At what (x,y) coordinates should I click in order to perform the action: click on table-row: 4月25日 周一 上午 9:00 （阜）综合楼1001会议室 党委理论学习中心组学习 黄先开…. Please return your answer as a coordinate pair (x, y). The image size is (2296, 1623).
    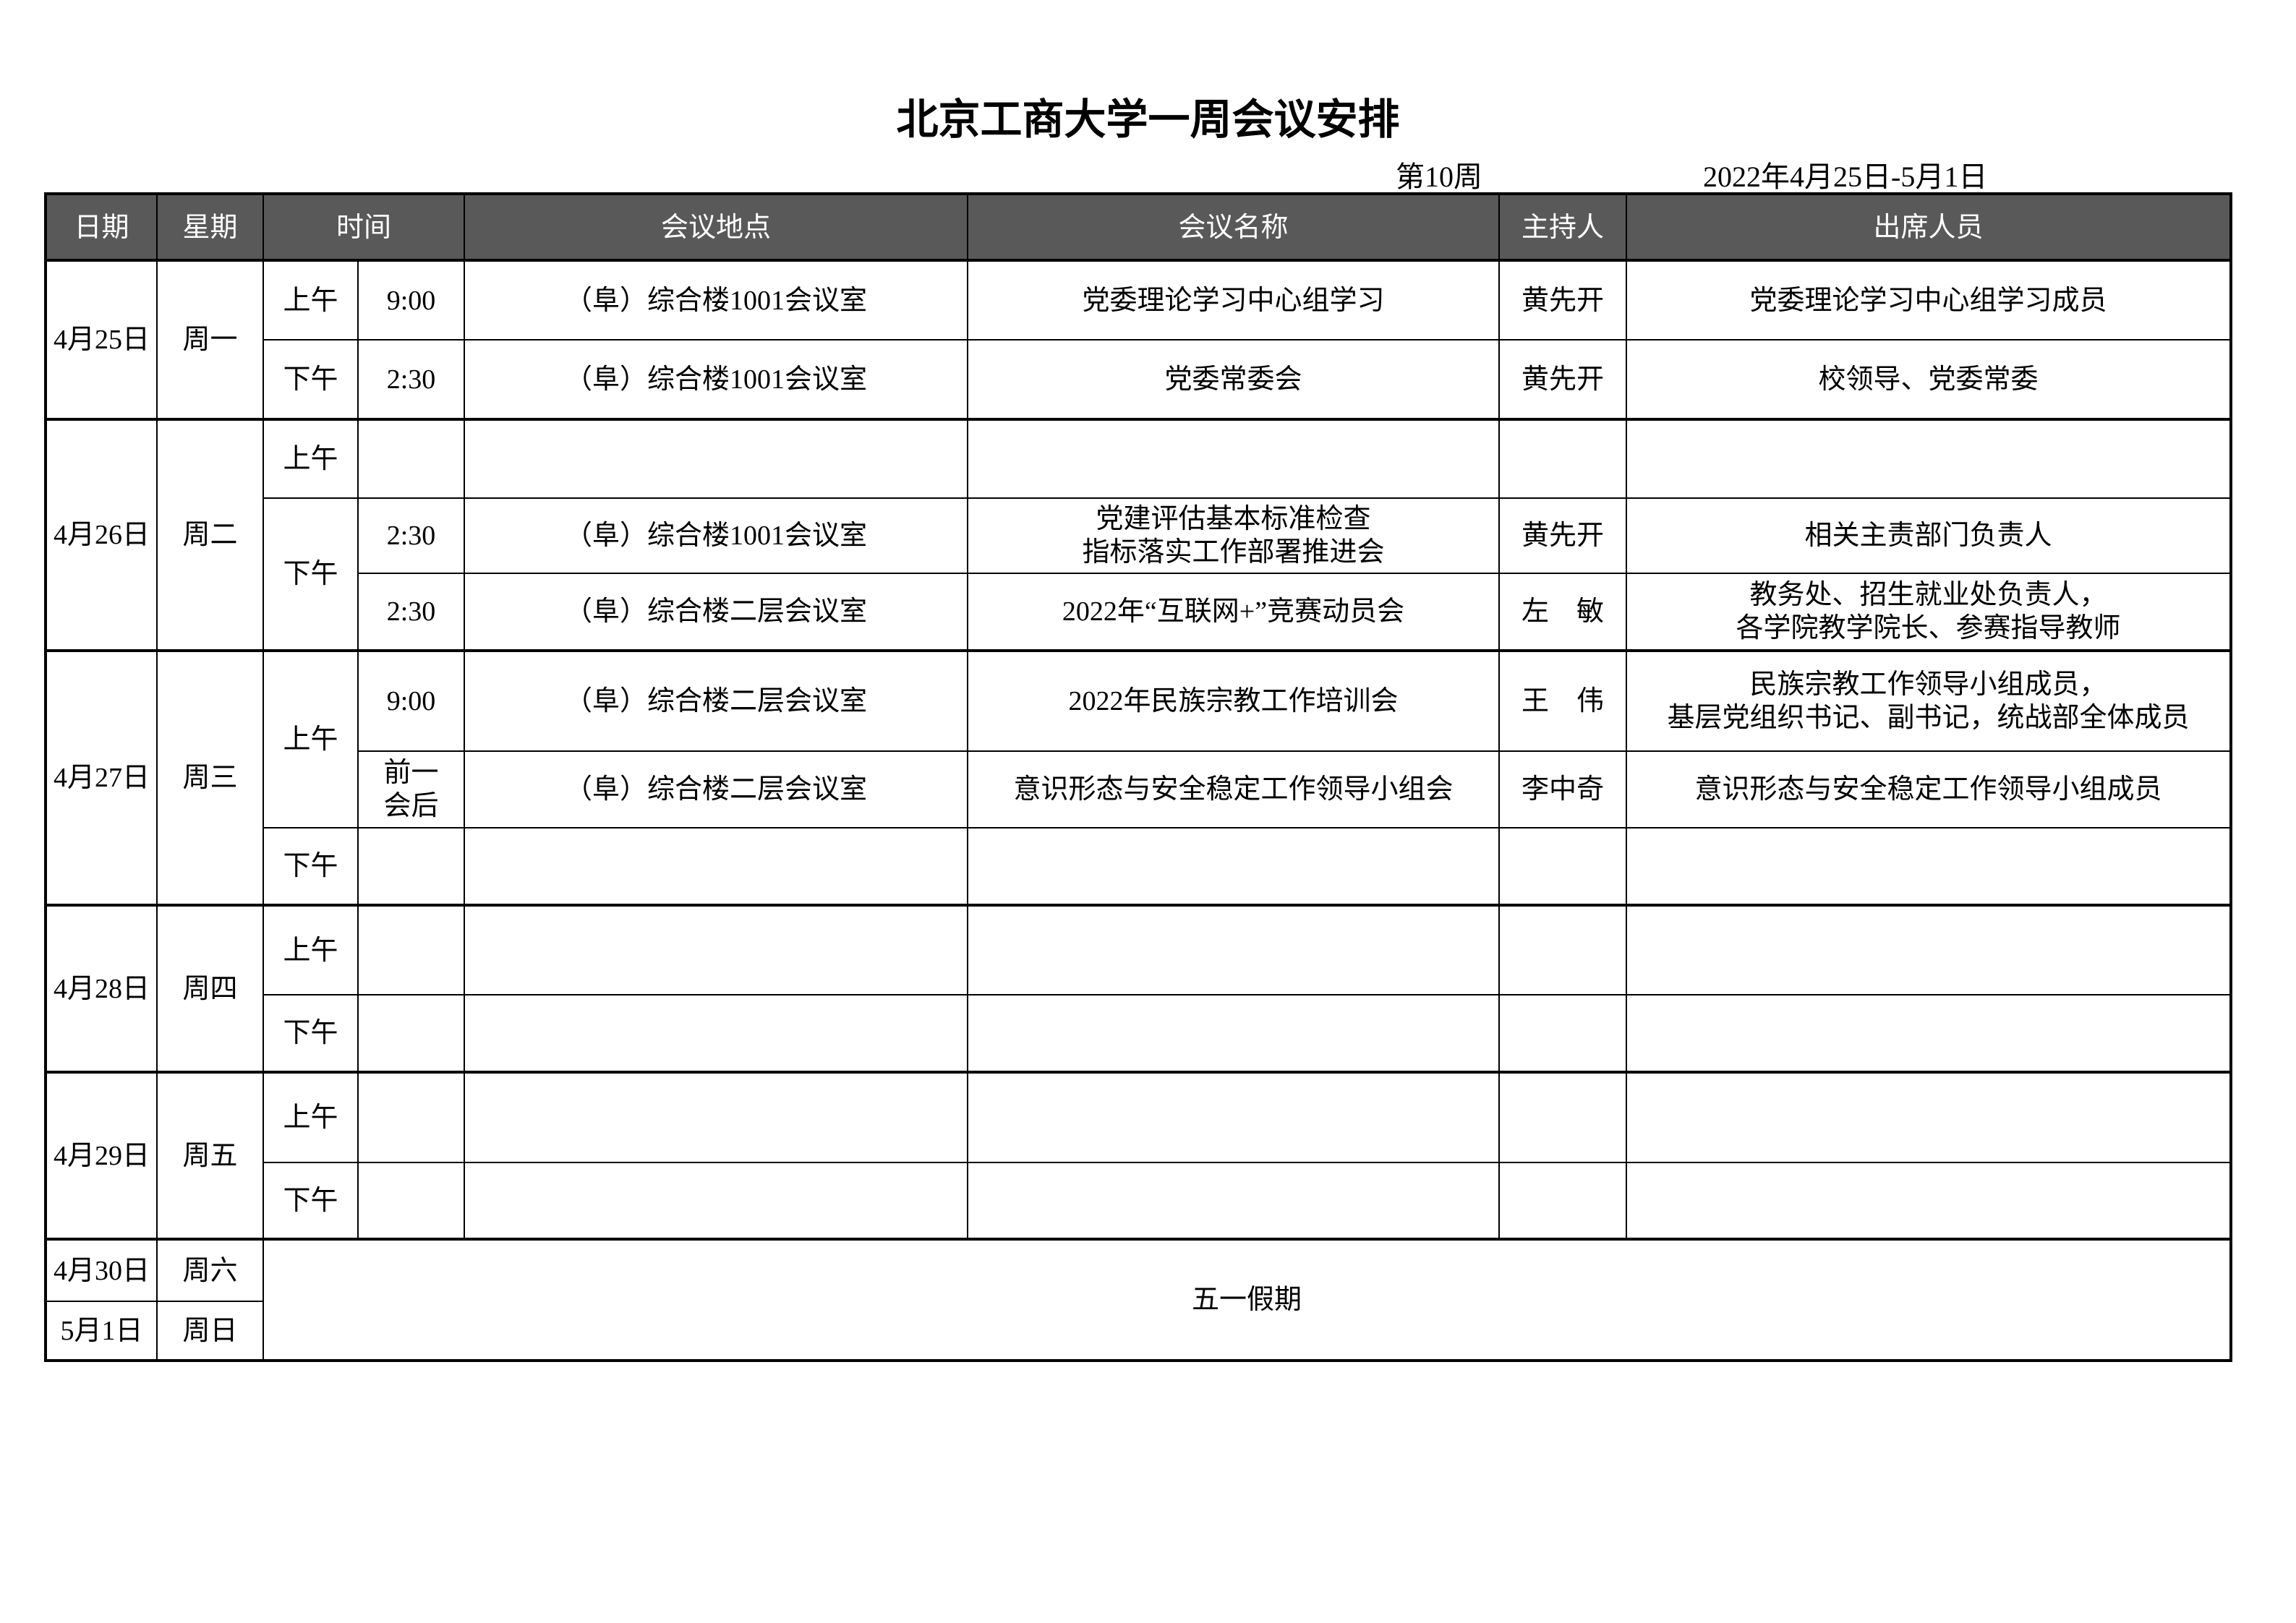
    Looking at the image, I should click on (1138, 339).